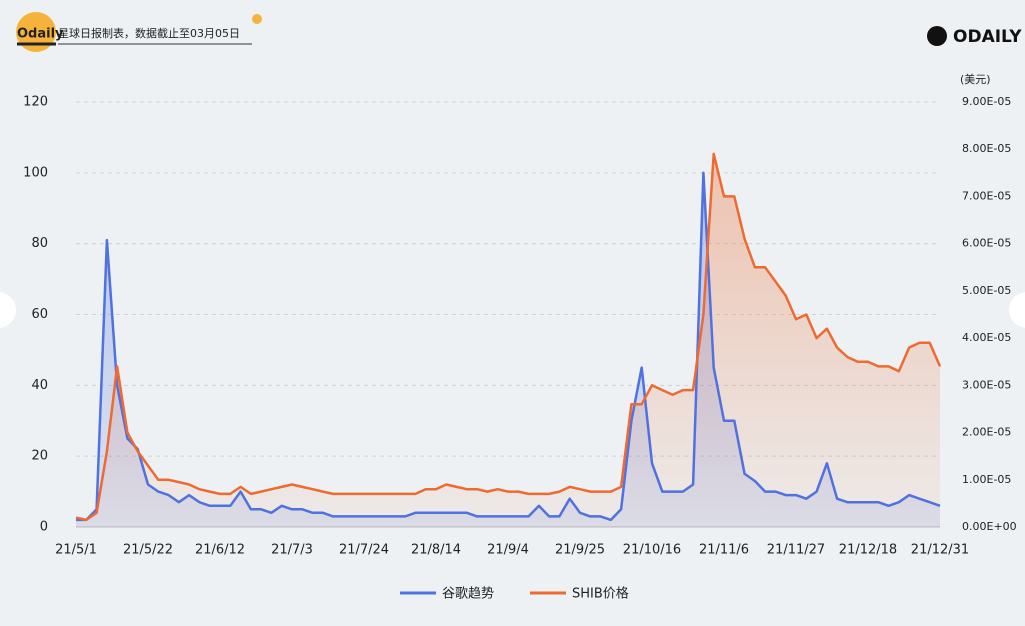 The width and height of the screenshot is (1025, 626). I want to click on x-tick-label: 21/9/4, so click(508, 550).